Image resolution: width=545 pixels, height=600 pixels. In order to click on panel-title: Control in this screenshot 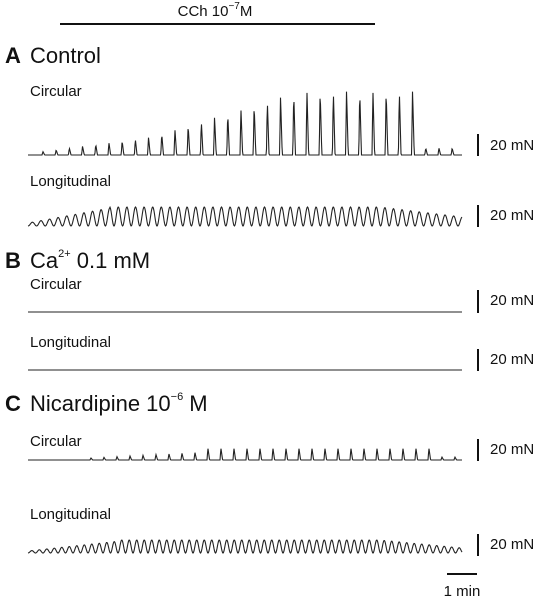, I will do `click(65, 55)`.